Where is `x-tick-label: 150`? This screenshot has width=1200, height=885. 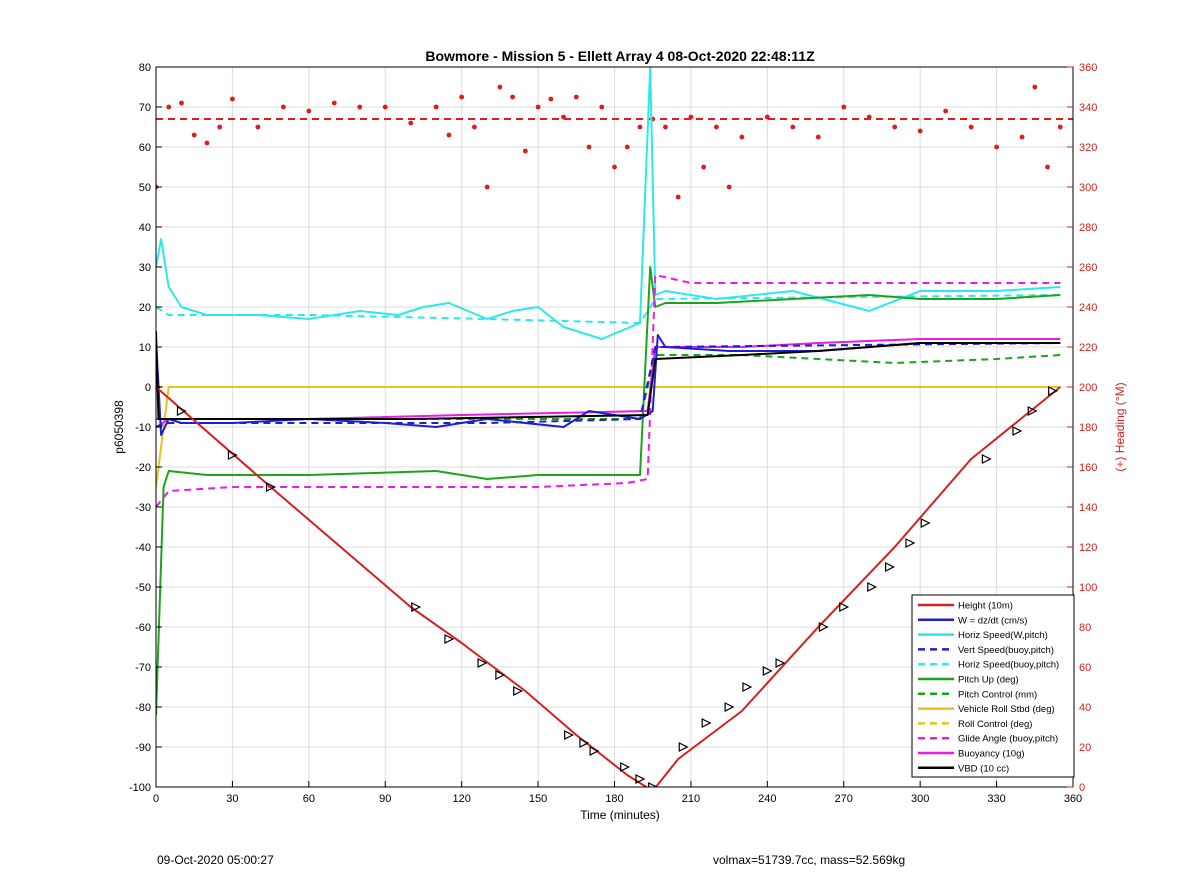
x-tick-label: 150 is located at coordinates (538, 799).